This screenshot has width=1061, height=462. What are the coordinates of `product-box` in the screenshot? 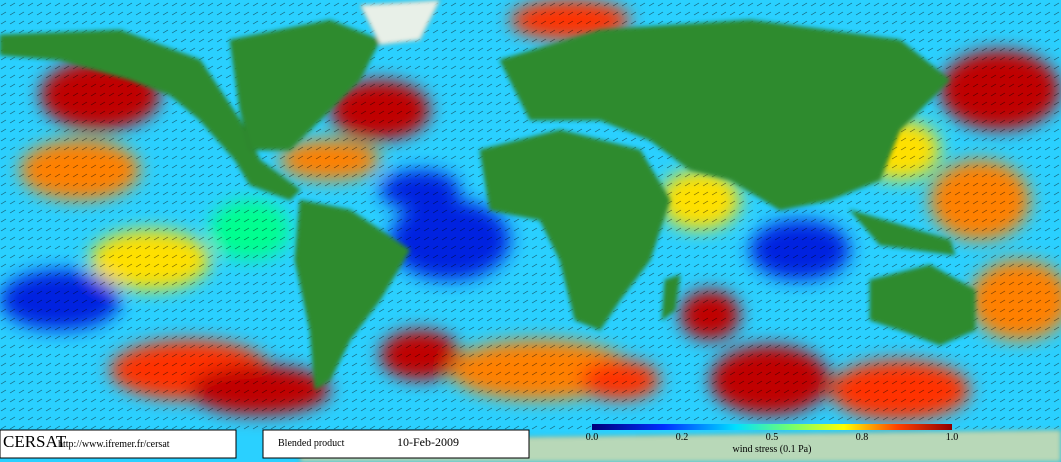 It's located at (396, 444).